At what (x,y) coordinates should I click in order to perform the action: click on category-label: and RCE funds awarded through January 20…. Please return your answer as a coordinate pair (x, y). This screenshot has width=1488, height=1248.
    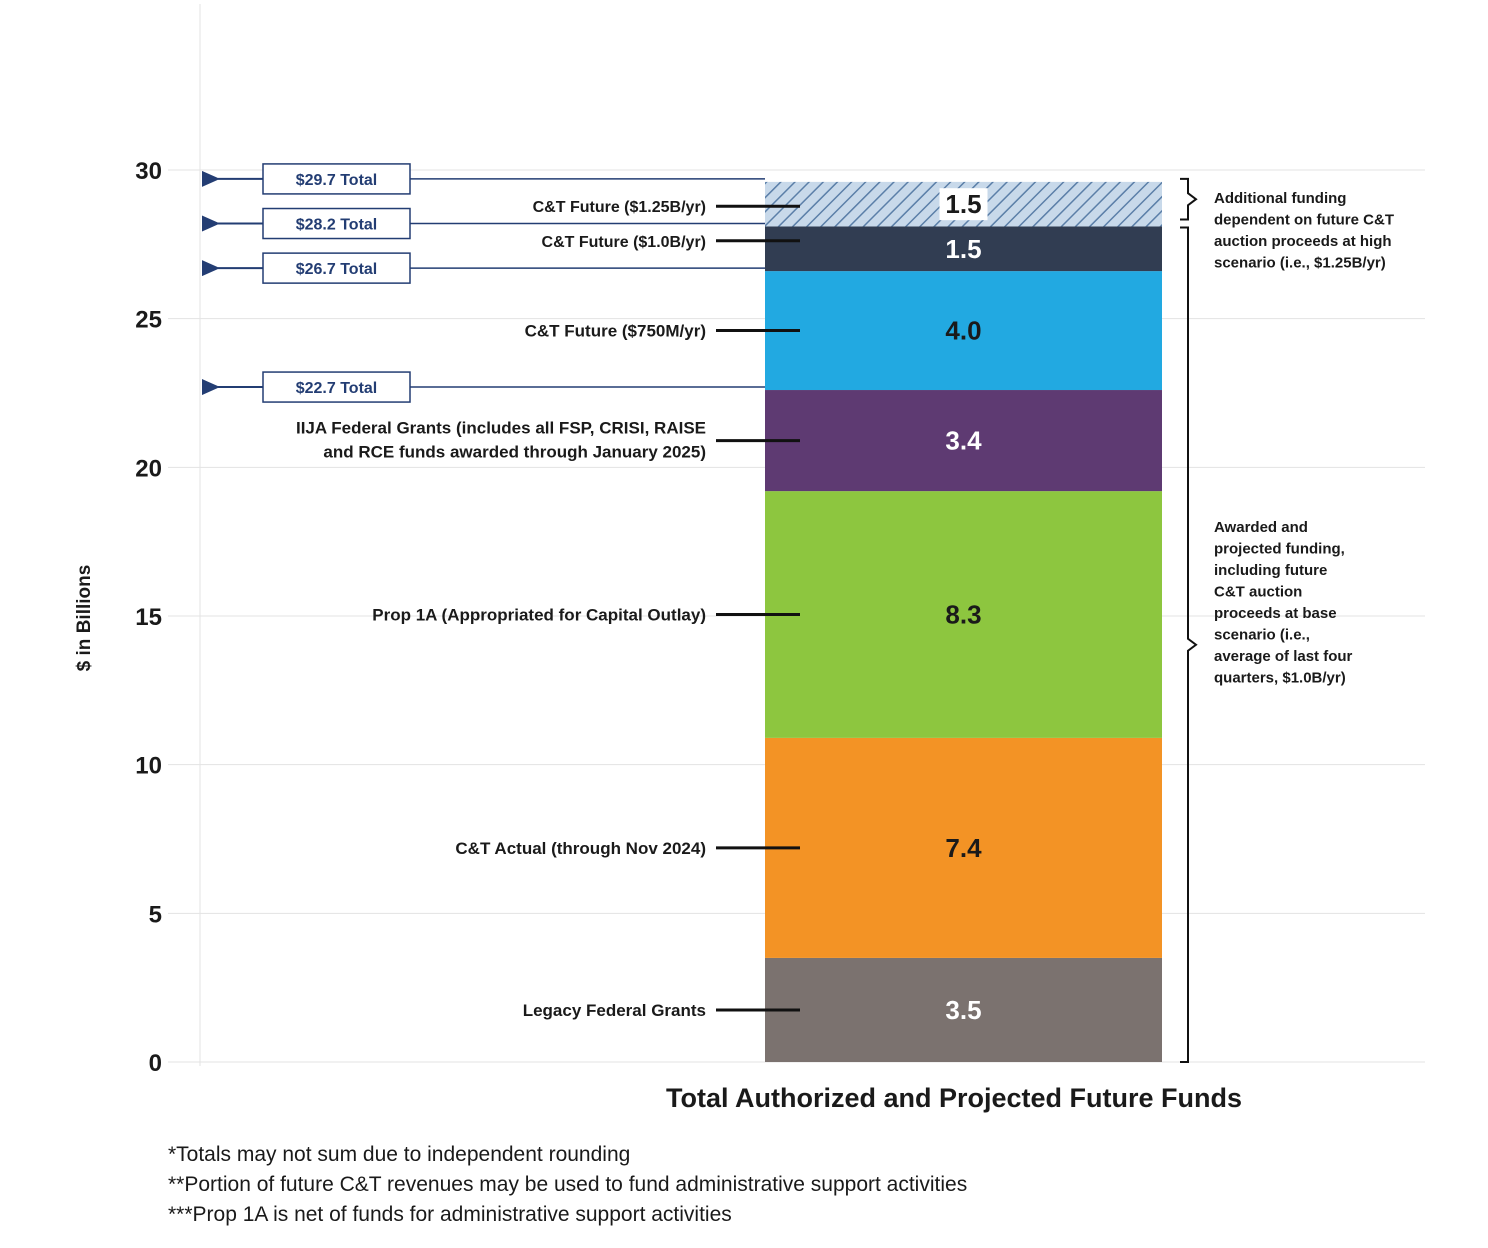
    Looking at the image, I should click on (514, 452).